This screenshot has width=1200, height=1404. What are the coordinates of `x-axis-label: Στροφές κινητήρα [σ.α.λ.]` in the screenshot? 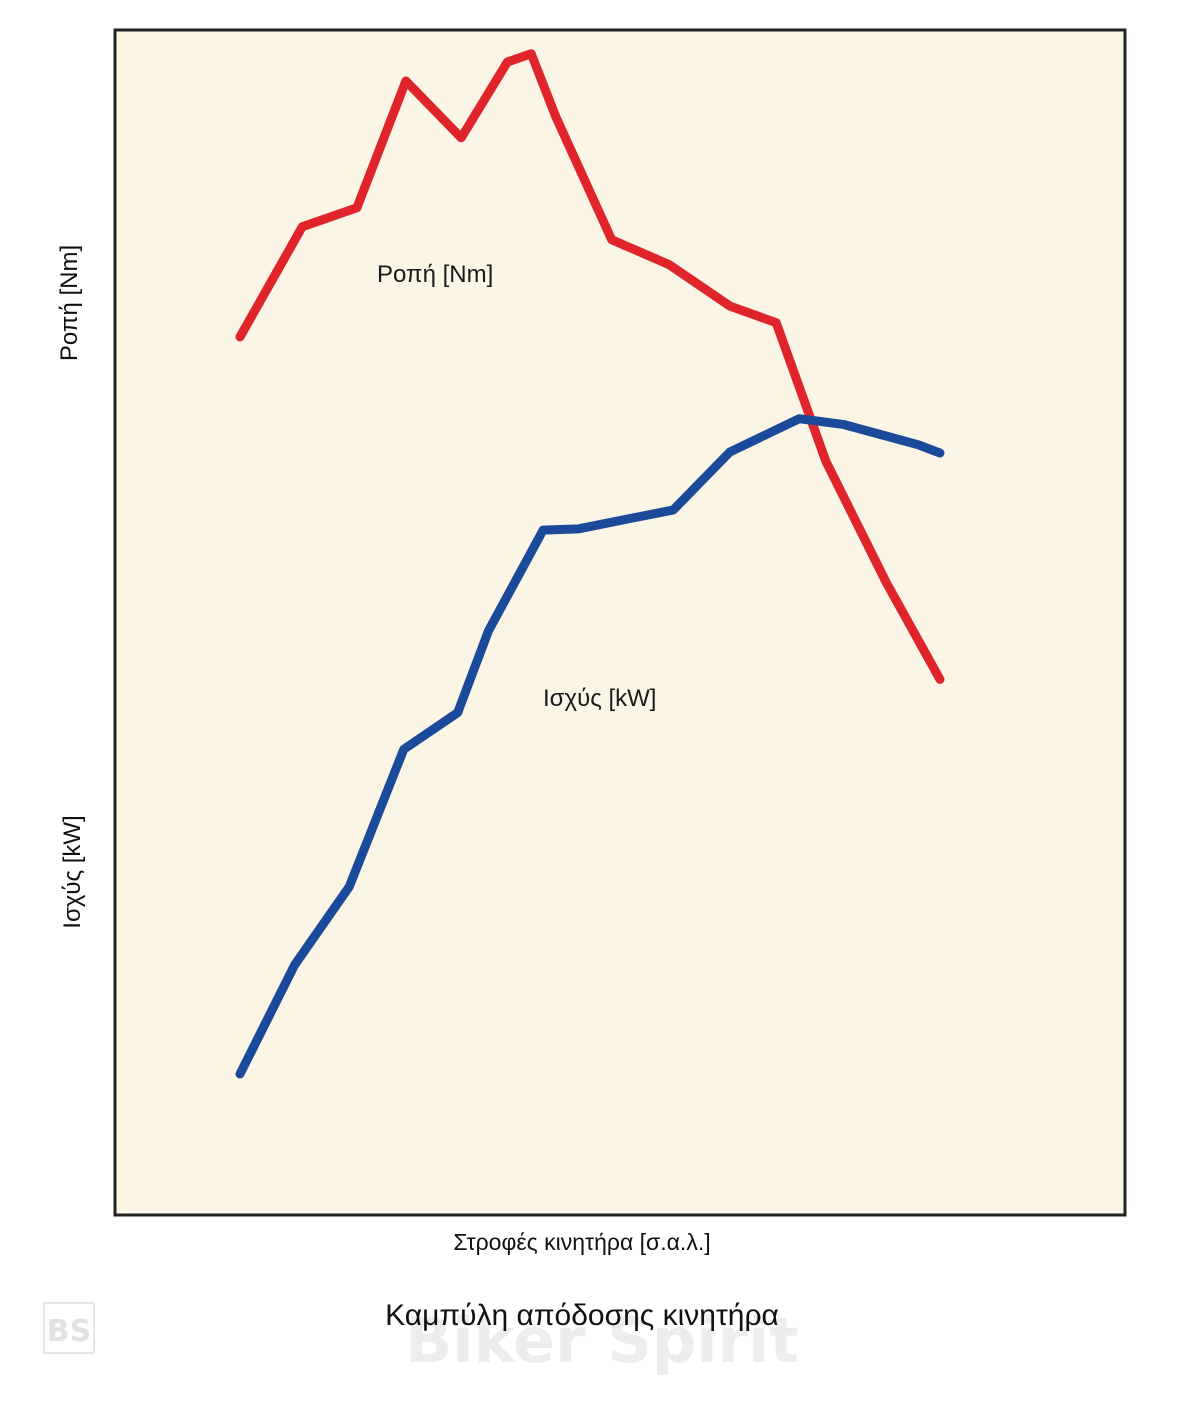 It's located at (581, 1242).